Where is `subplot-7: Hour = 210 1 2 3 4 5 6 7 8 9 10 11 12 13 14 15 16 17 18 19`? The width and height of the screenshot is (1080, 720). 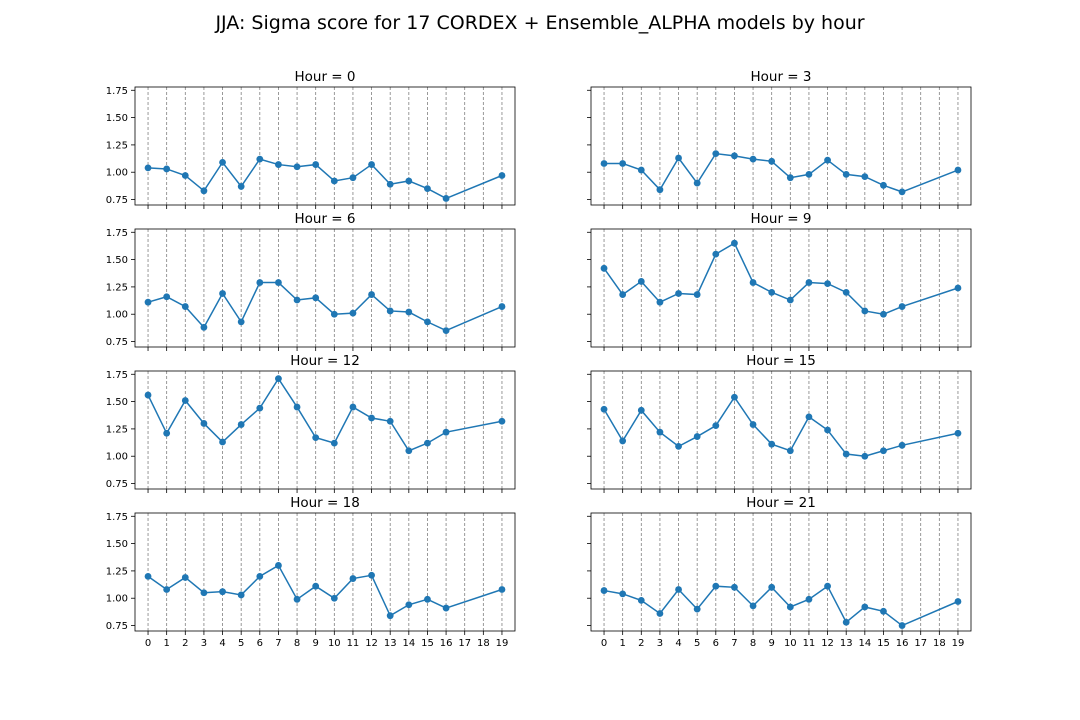 subplot-7: Hour = 210 1 2 3 4 5 6 7 8 9 10 11 12 13 14 15 16 17 18 19 is located at coordinates (779, 572).